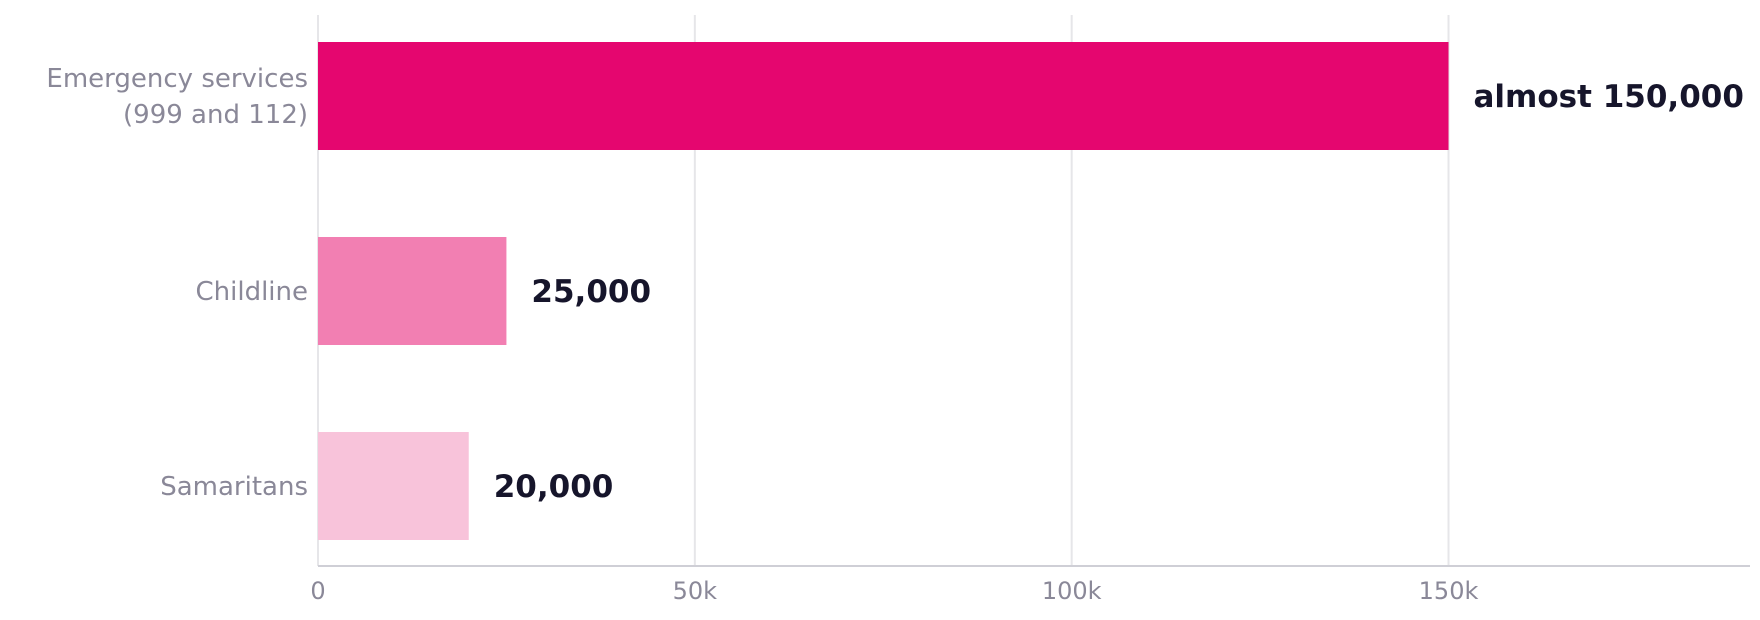 The width and height of the screenshot is (1760, 620). What do you see at coordinates (393, 486) in the screenshot?
I see `bar-samaritans` at bounding box center [393, 486].